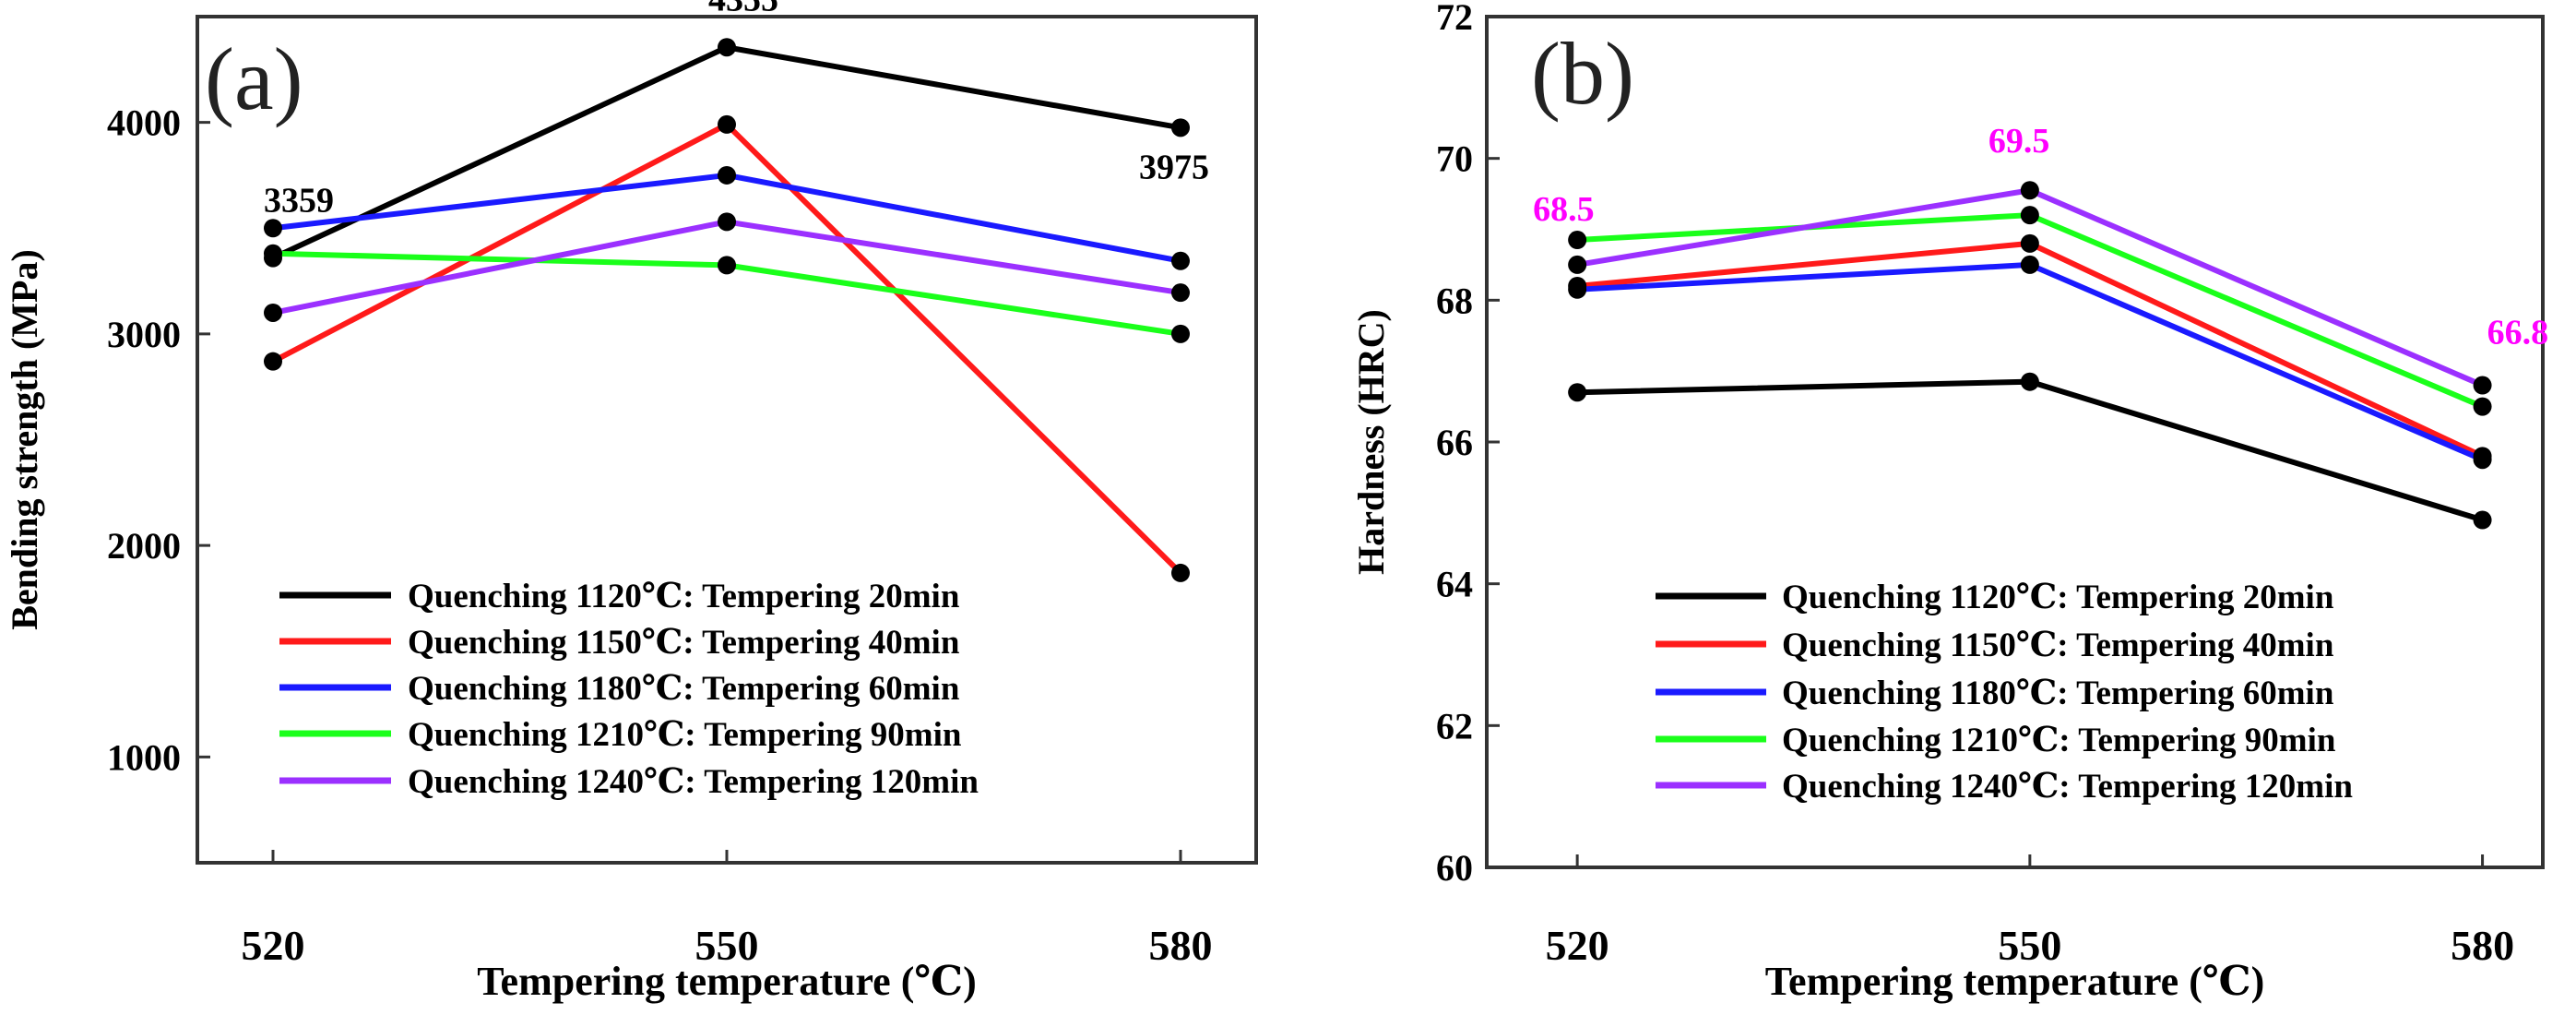 This screenshot has width=2576, height=1015. What do you see at coordinates (1564, 209) in the screenshot?
I see `data-label: 68.5` at bounding box center [1564, 209].